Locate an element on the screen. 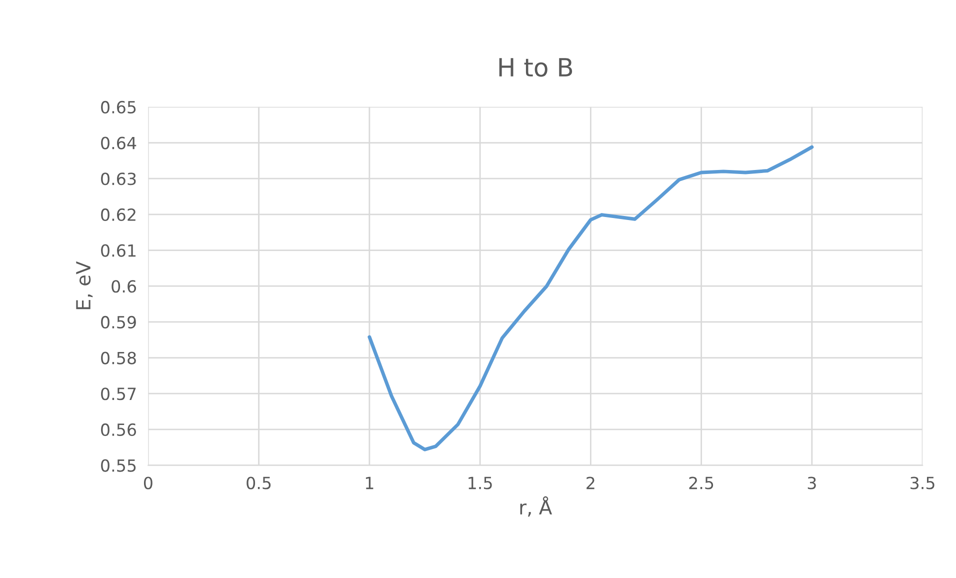  y-tick-label: 0.59 is located at coordinates (118, 322).